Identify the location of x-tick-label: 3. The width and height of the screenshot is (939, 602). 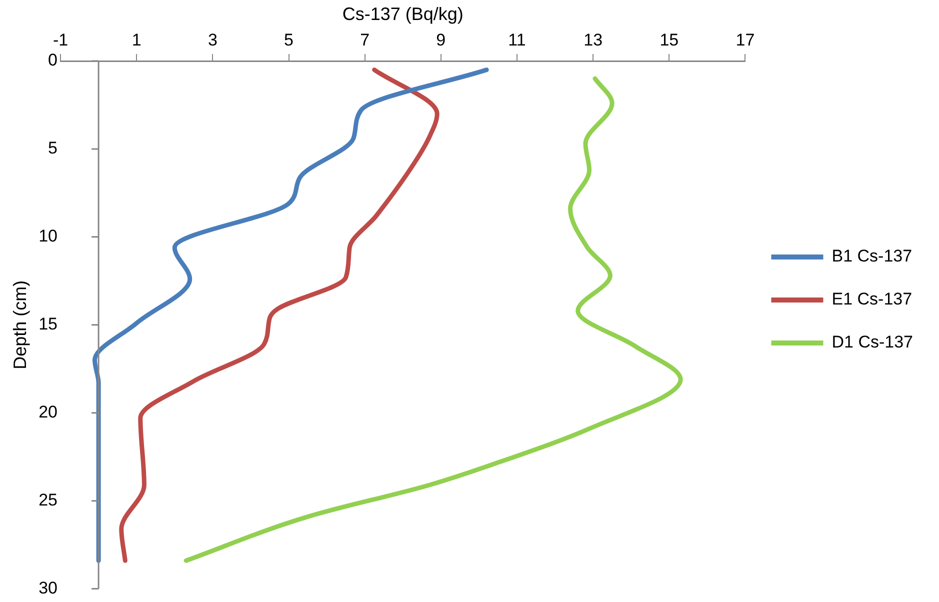
(213, 40).